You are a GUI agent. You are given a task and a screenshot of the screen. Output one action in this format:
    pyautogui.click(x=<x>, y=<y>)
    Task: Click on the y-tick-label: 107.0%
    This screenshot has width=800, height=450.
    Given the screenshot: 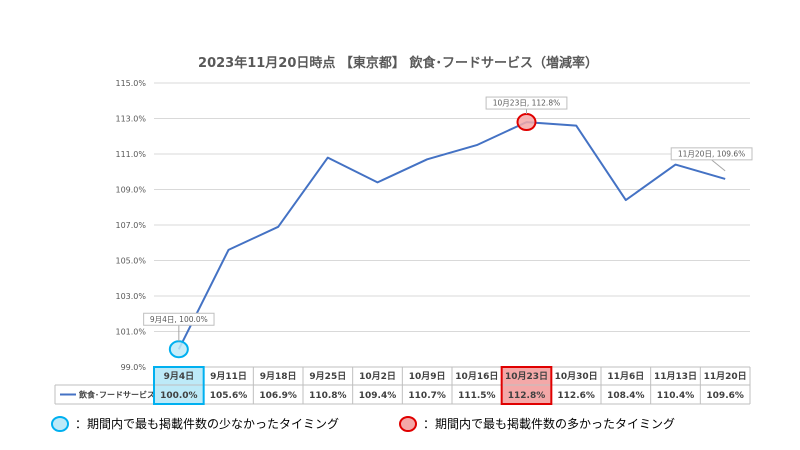 What is the action you would take?
    pyautogui.click(x=130, y=225)
    